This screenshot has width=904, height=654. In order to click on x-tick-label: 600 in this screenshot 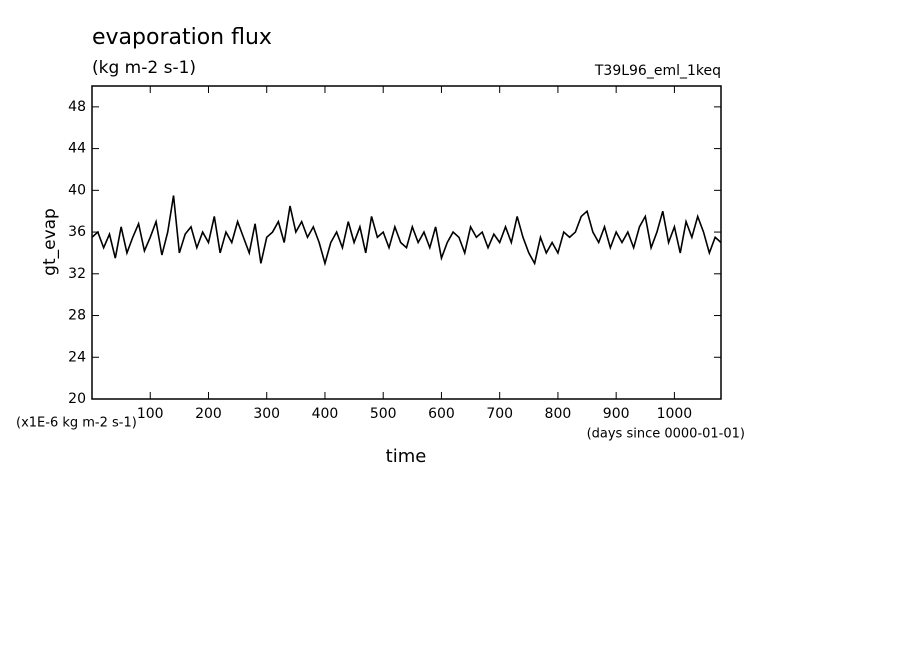, I will do `click(441, 414)`.